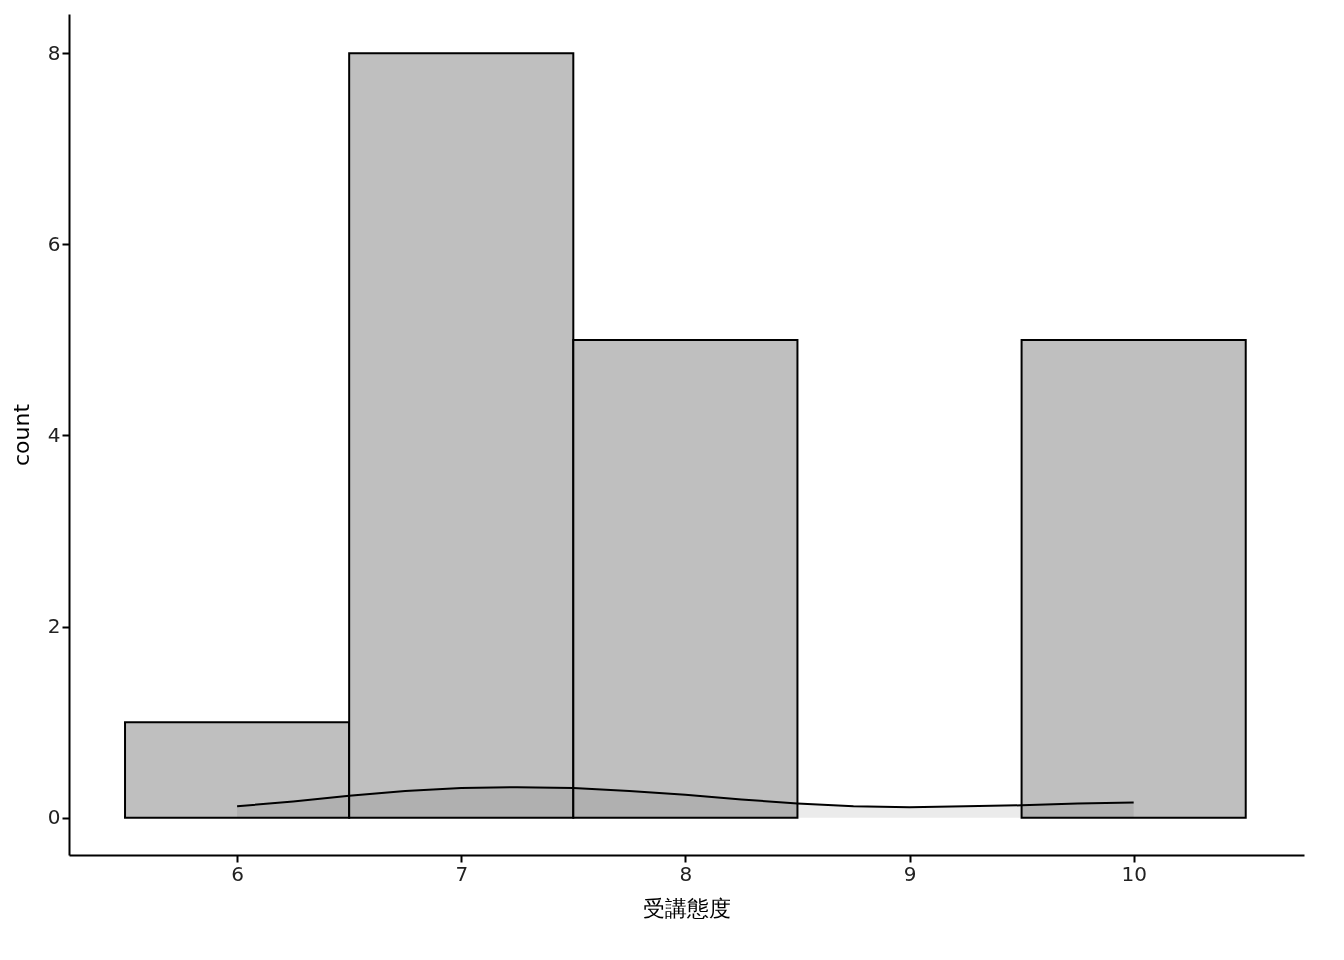 This screenshot has height=960, width=1344. What do you see at coordinates (237, 873) in the screenshot?
I see `x-tick-label: 6` at bounding box center [237, 873].